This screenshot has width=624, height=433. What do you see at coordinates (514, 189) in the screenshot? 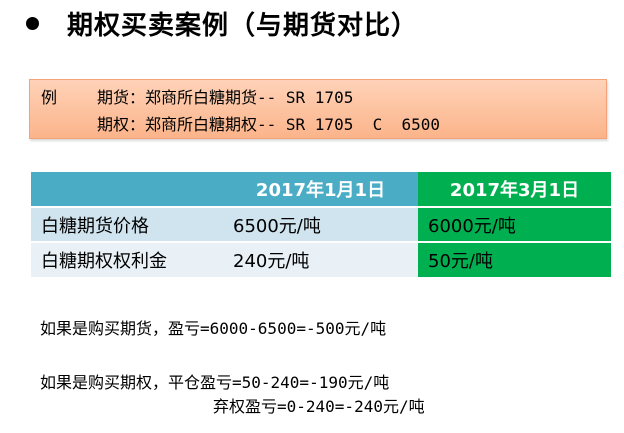
I see `table-header-date-mar: 2017年3月1日` at bounding box center [514, 189].